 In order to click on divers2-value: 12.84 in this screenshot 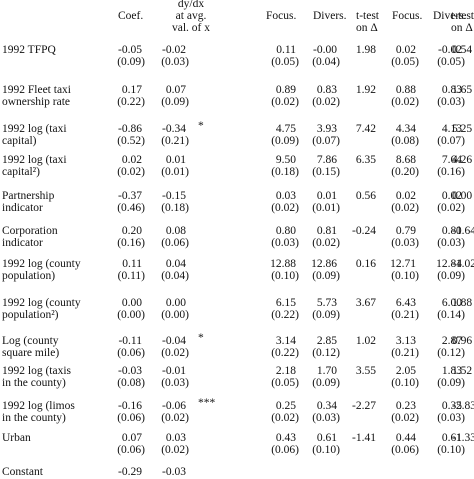, I will do `click(449, 264)`.